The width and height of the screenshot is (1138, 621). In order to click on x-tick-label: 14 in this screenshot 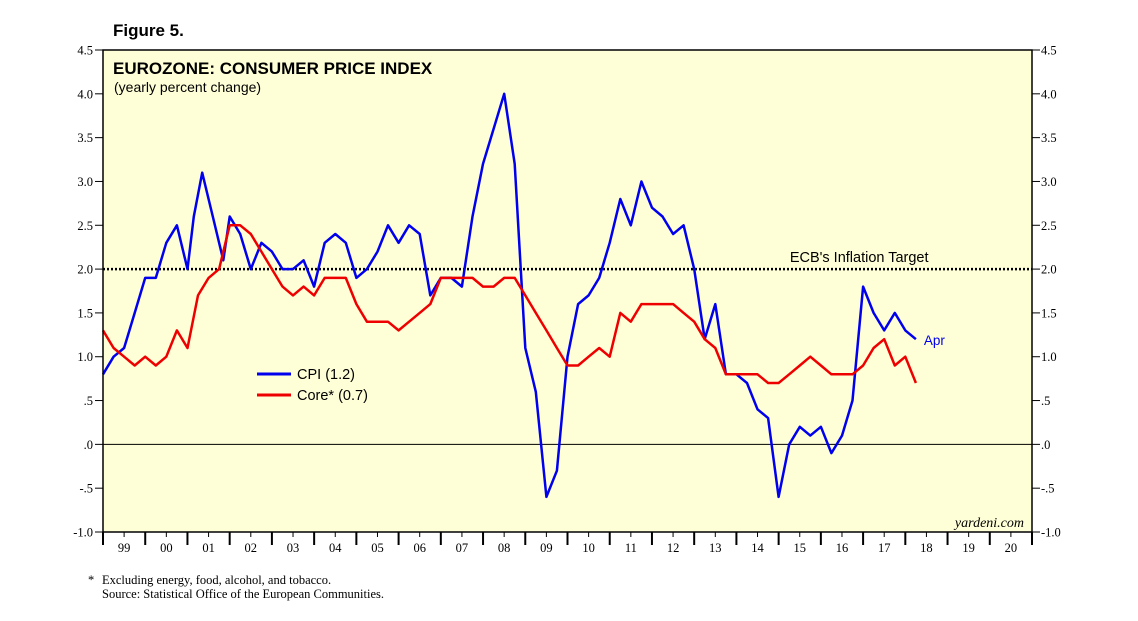, I will do `click(757, 548)`.